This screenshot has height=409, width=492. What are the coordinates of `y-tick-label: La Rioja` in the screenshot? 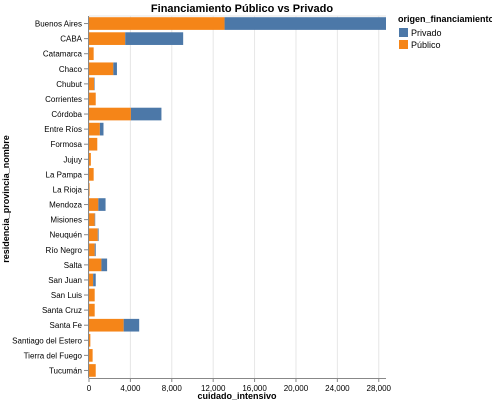 It's located at (68, 189).